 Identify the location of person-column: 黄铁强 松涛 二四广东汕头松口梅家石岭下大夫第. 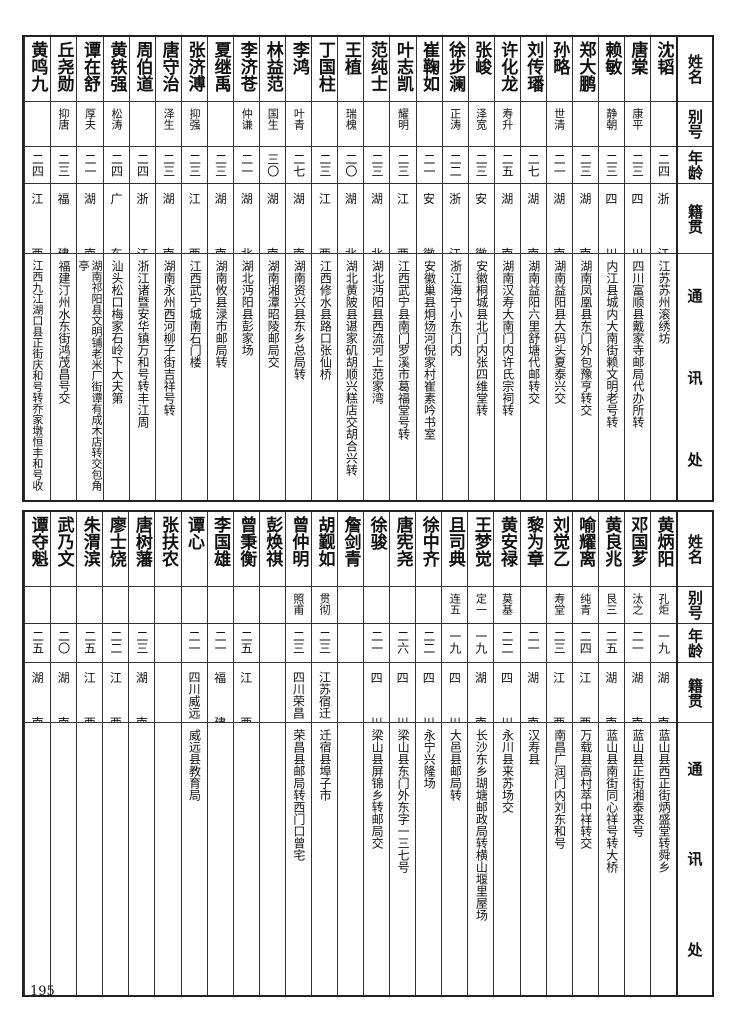
(116, 268).